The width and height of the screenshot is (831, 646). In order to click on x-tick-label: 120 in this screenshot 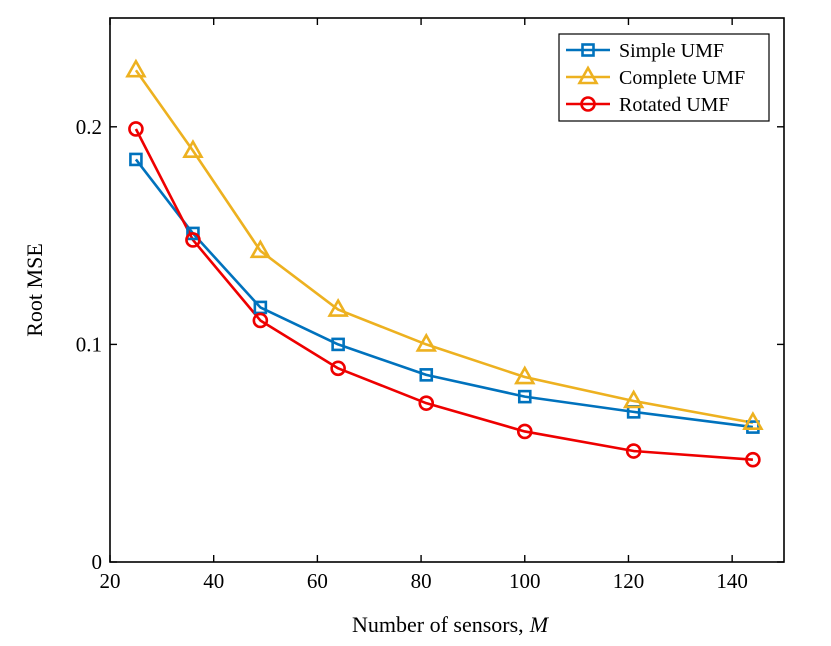, I will do `click(629, 581)`.